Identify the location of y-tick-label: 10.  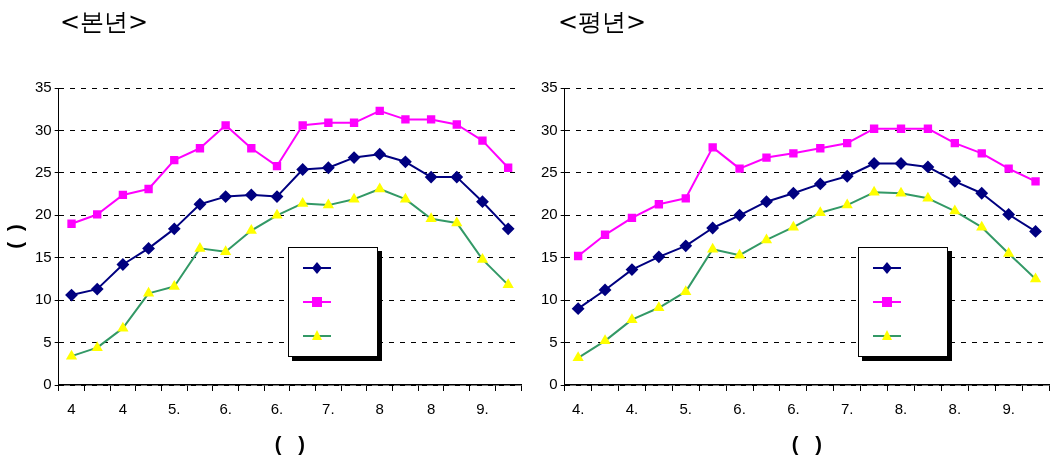
(43, 299).